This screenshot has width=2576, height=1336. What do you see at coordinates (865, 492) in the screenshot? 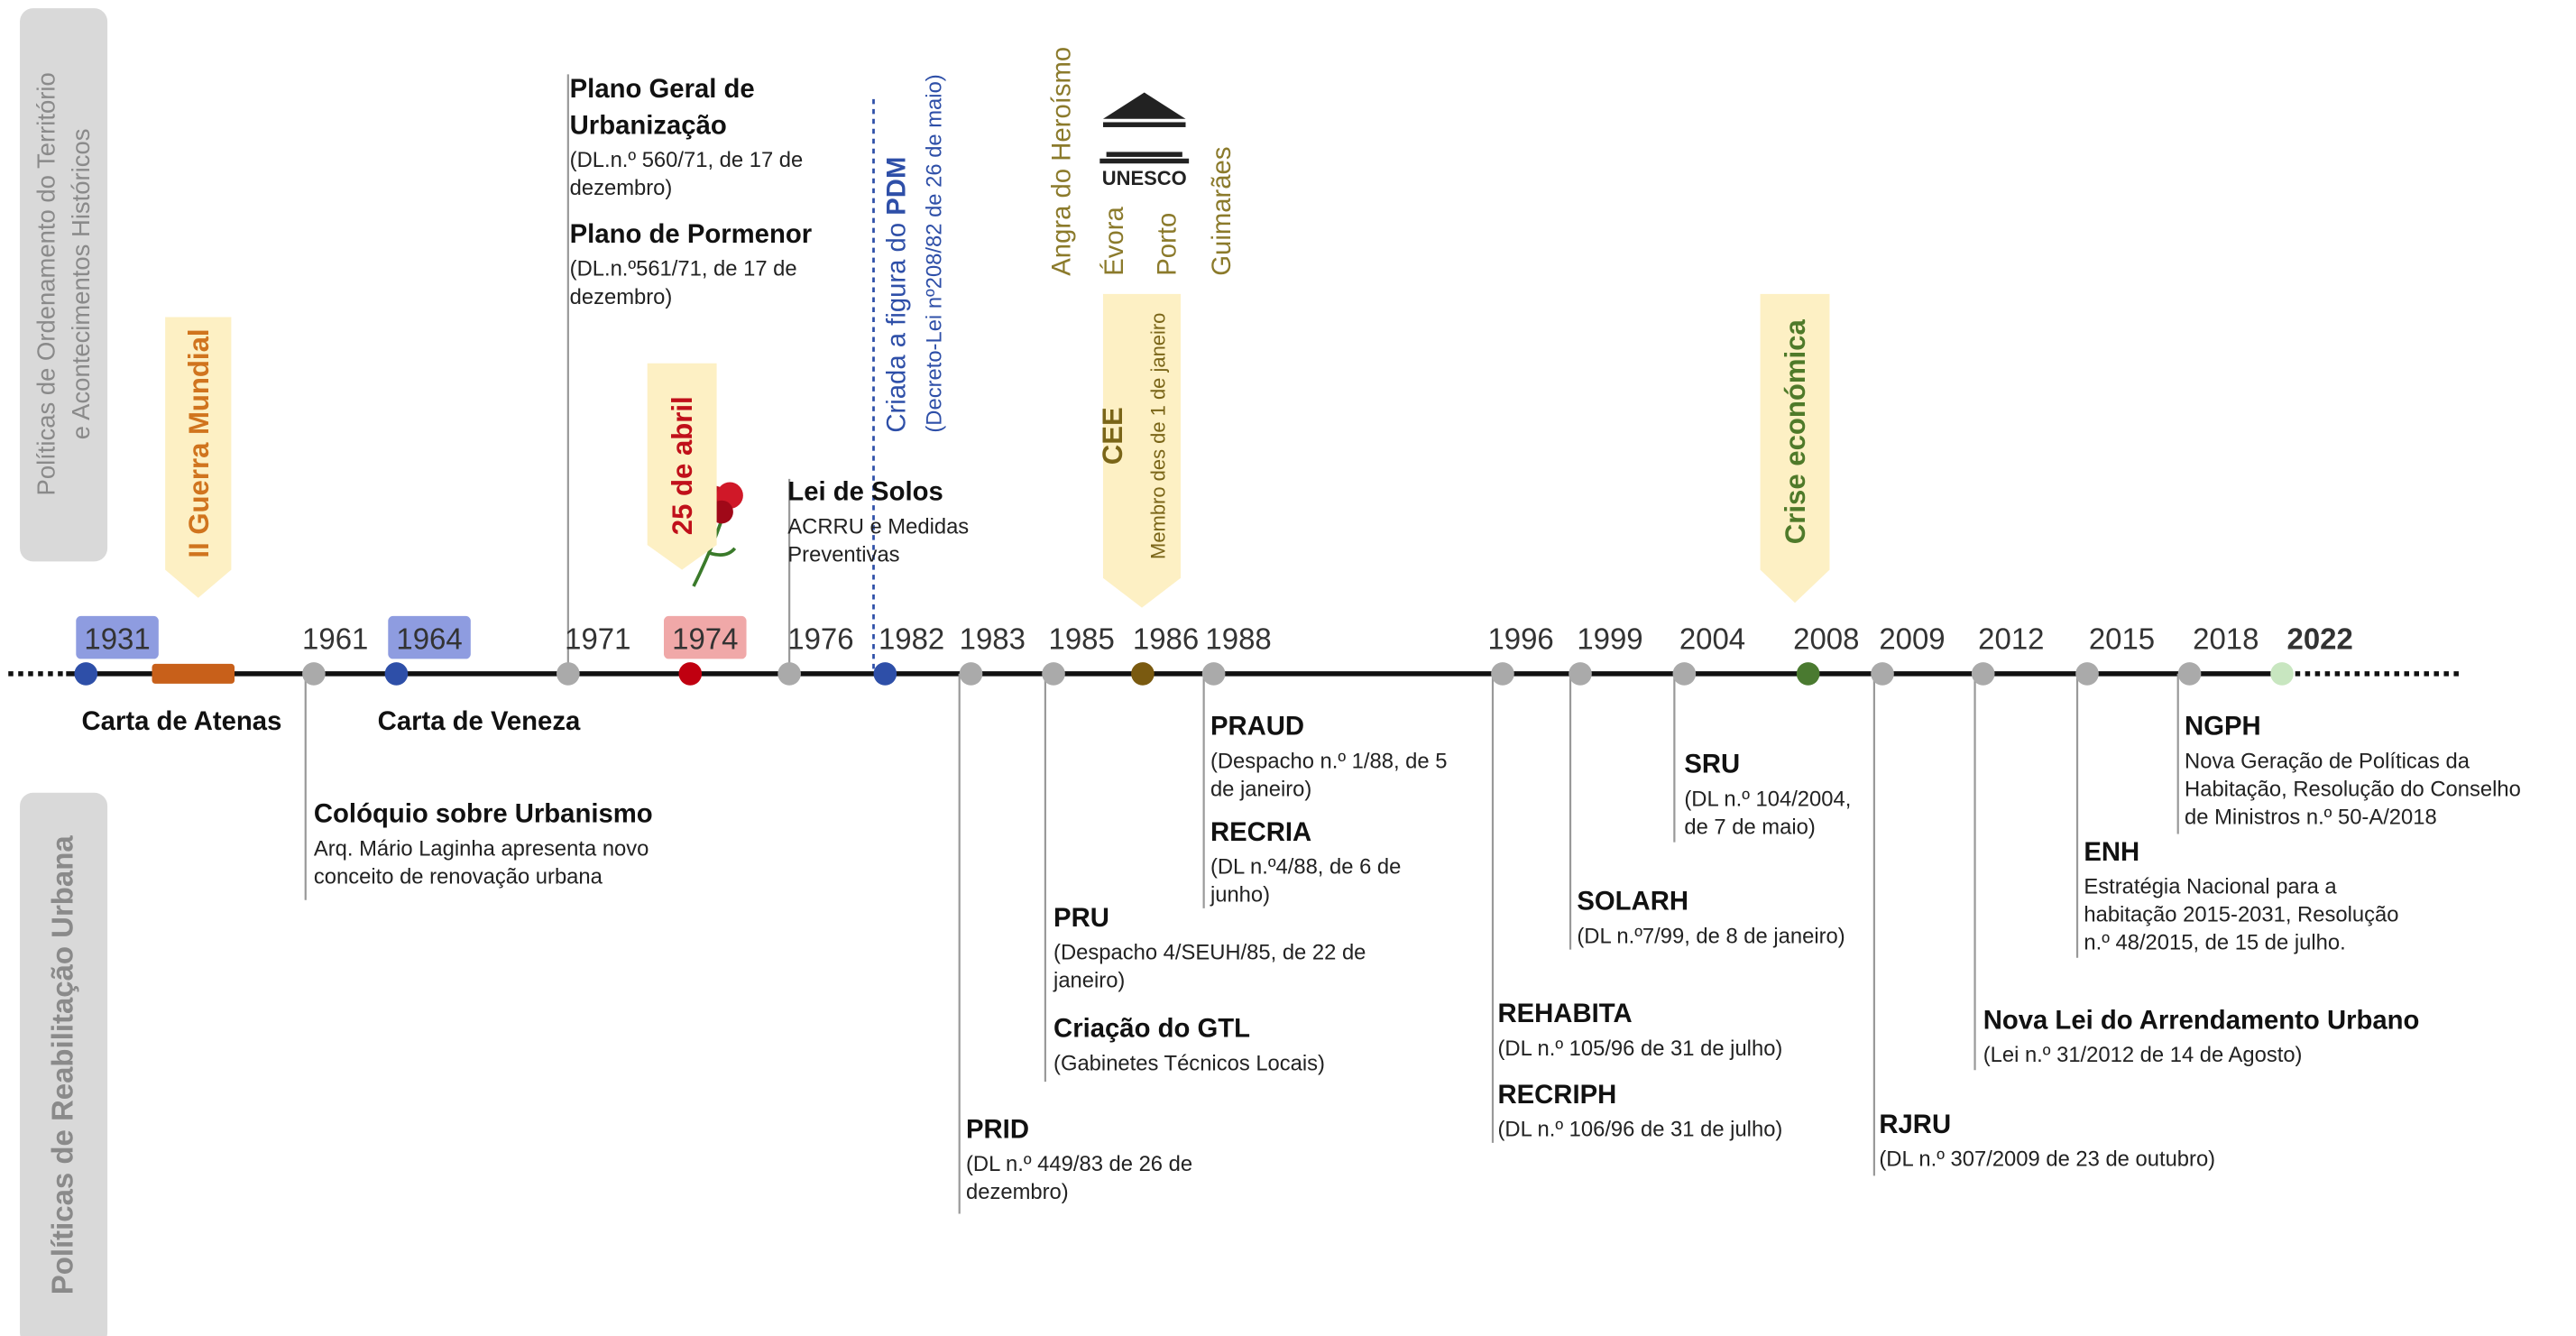
I see `event-title: Lei de Solos` at bounding box center [865, 492].